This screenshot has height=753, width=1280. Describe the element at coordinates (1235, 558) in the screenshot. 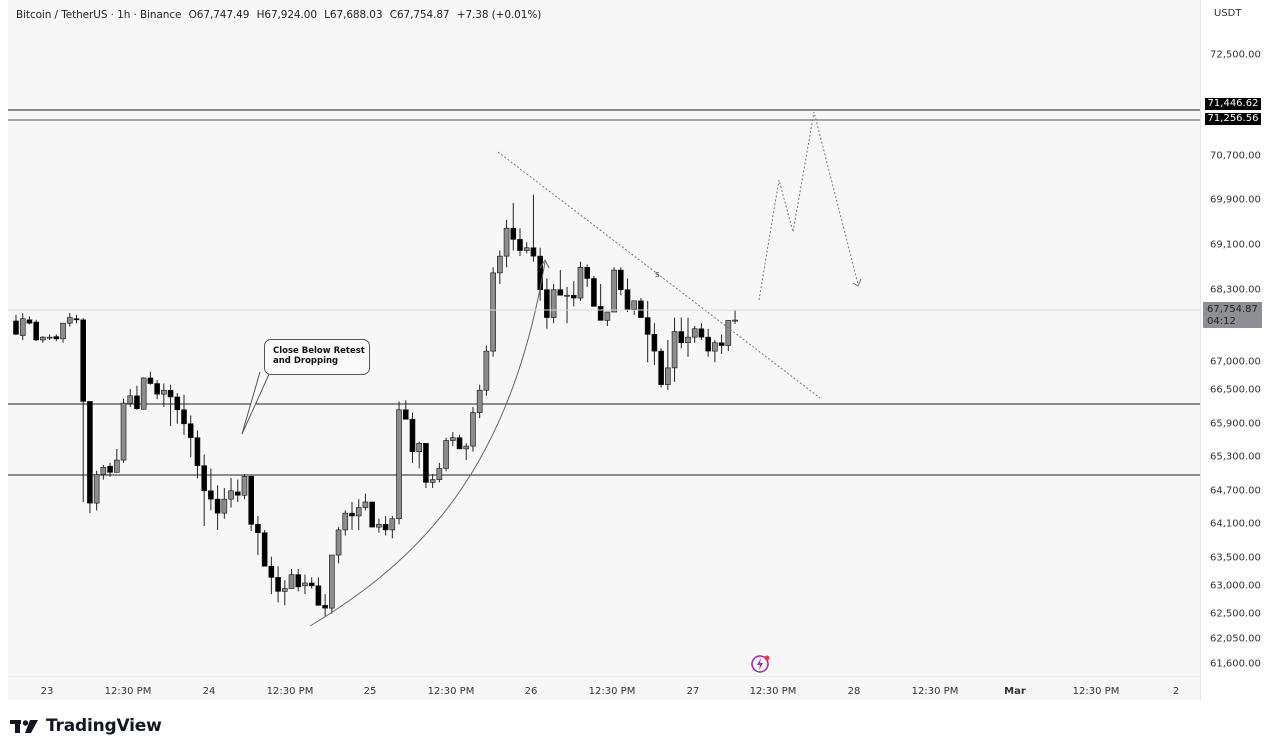

I see `price-tick: 63,500.00` at that location.